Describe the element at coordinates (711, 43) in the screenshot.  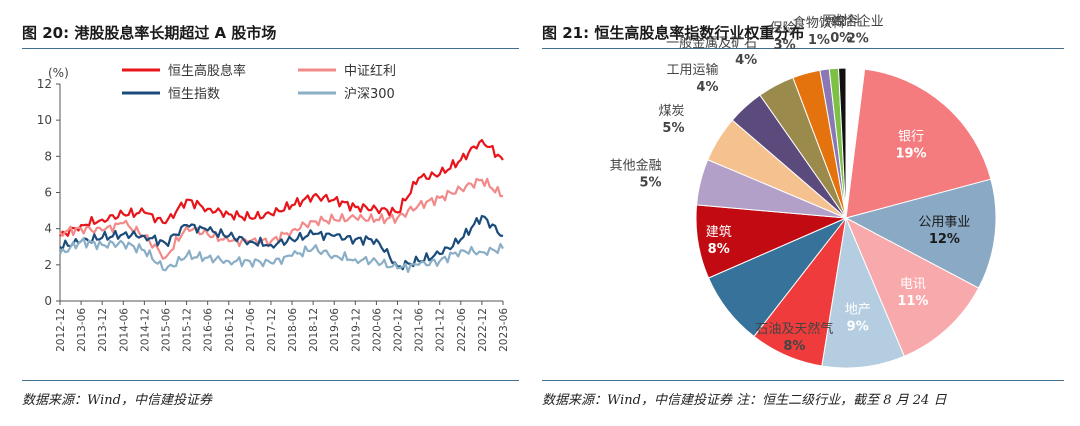
I see `slice-label: 一般金属及矿石` at that location.